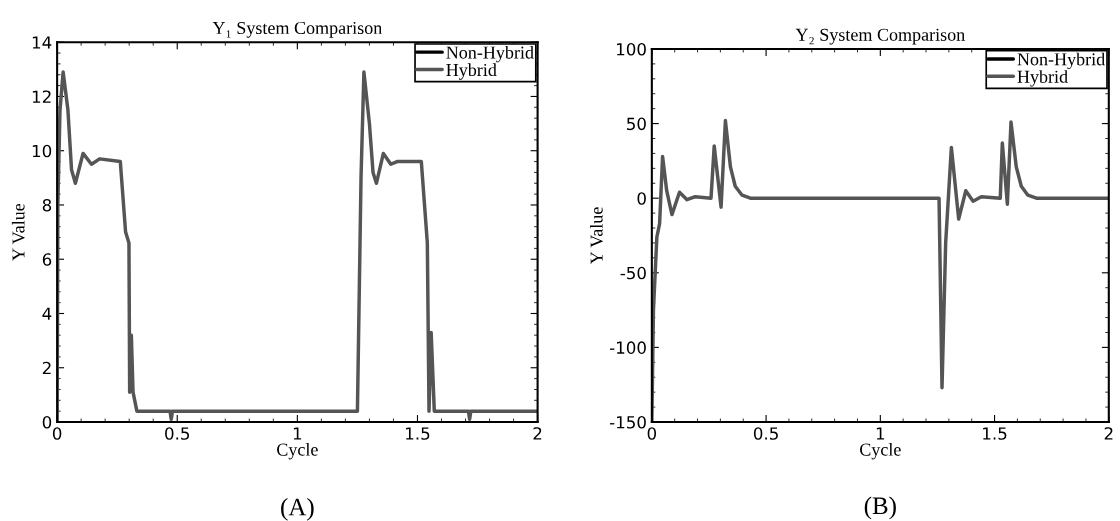  Describe the element at coordinates (636, 124) in the screenshot. I see `y-tick-label: 50` at that location.